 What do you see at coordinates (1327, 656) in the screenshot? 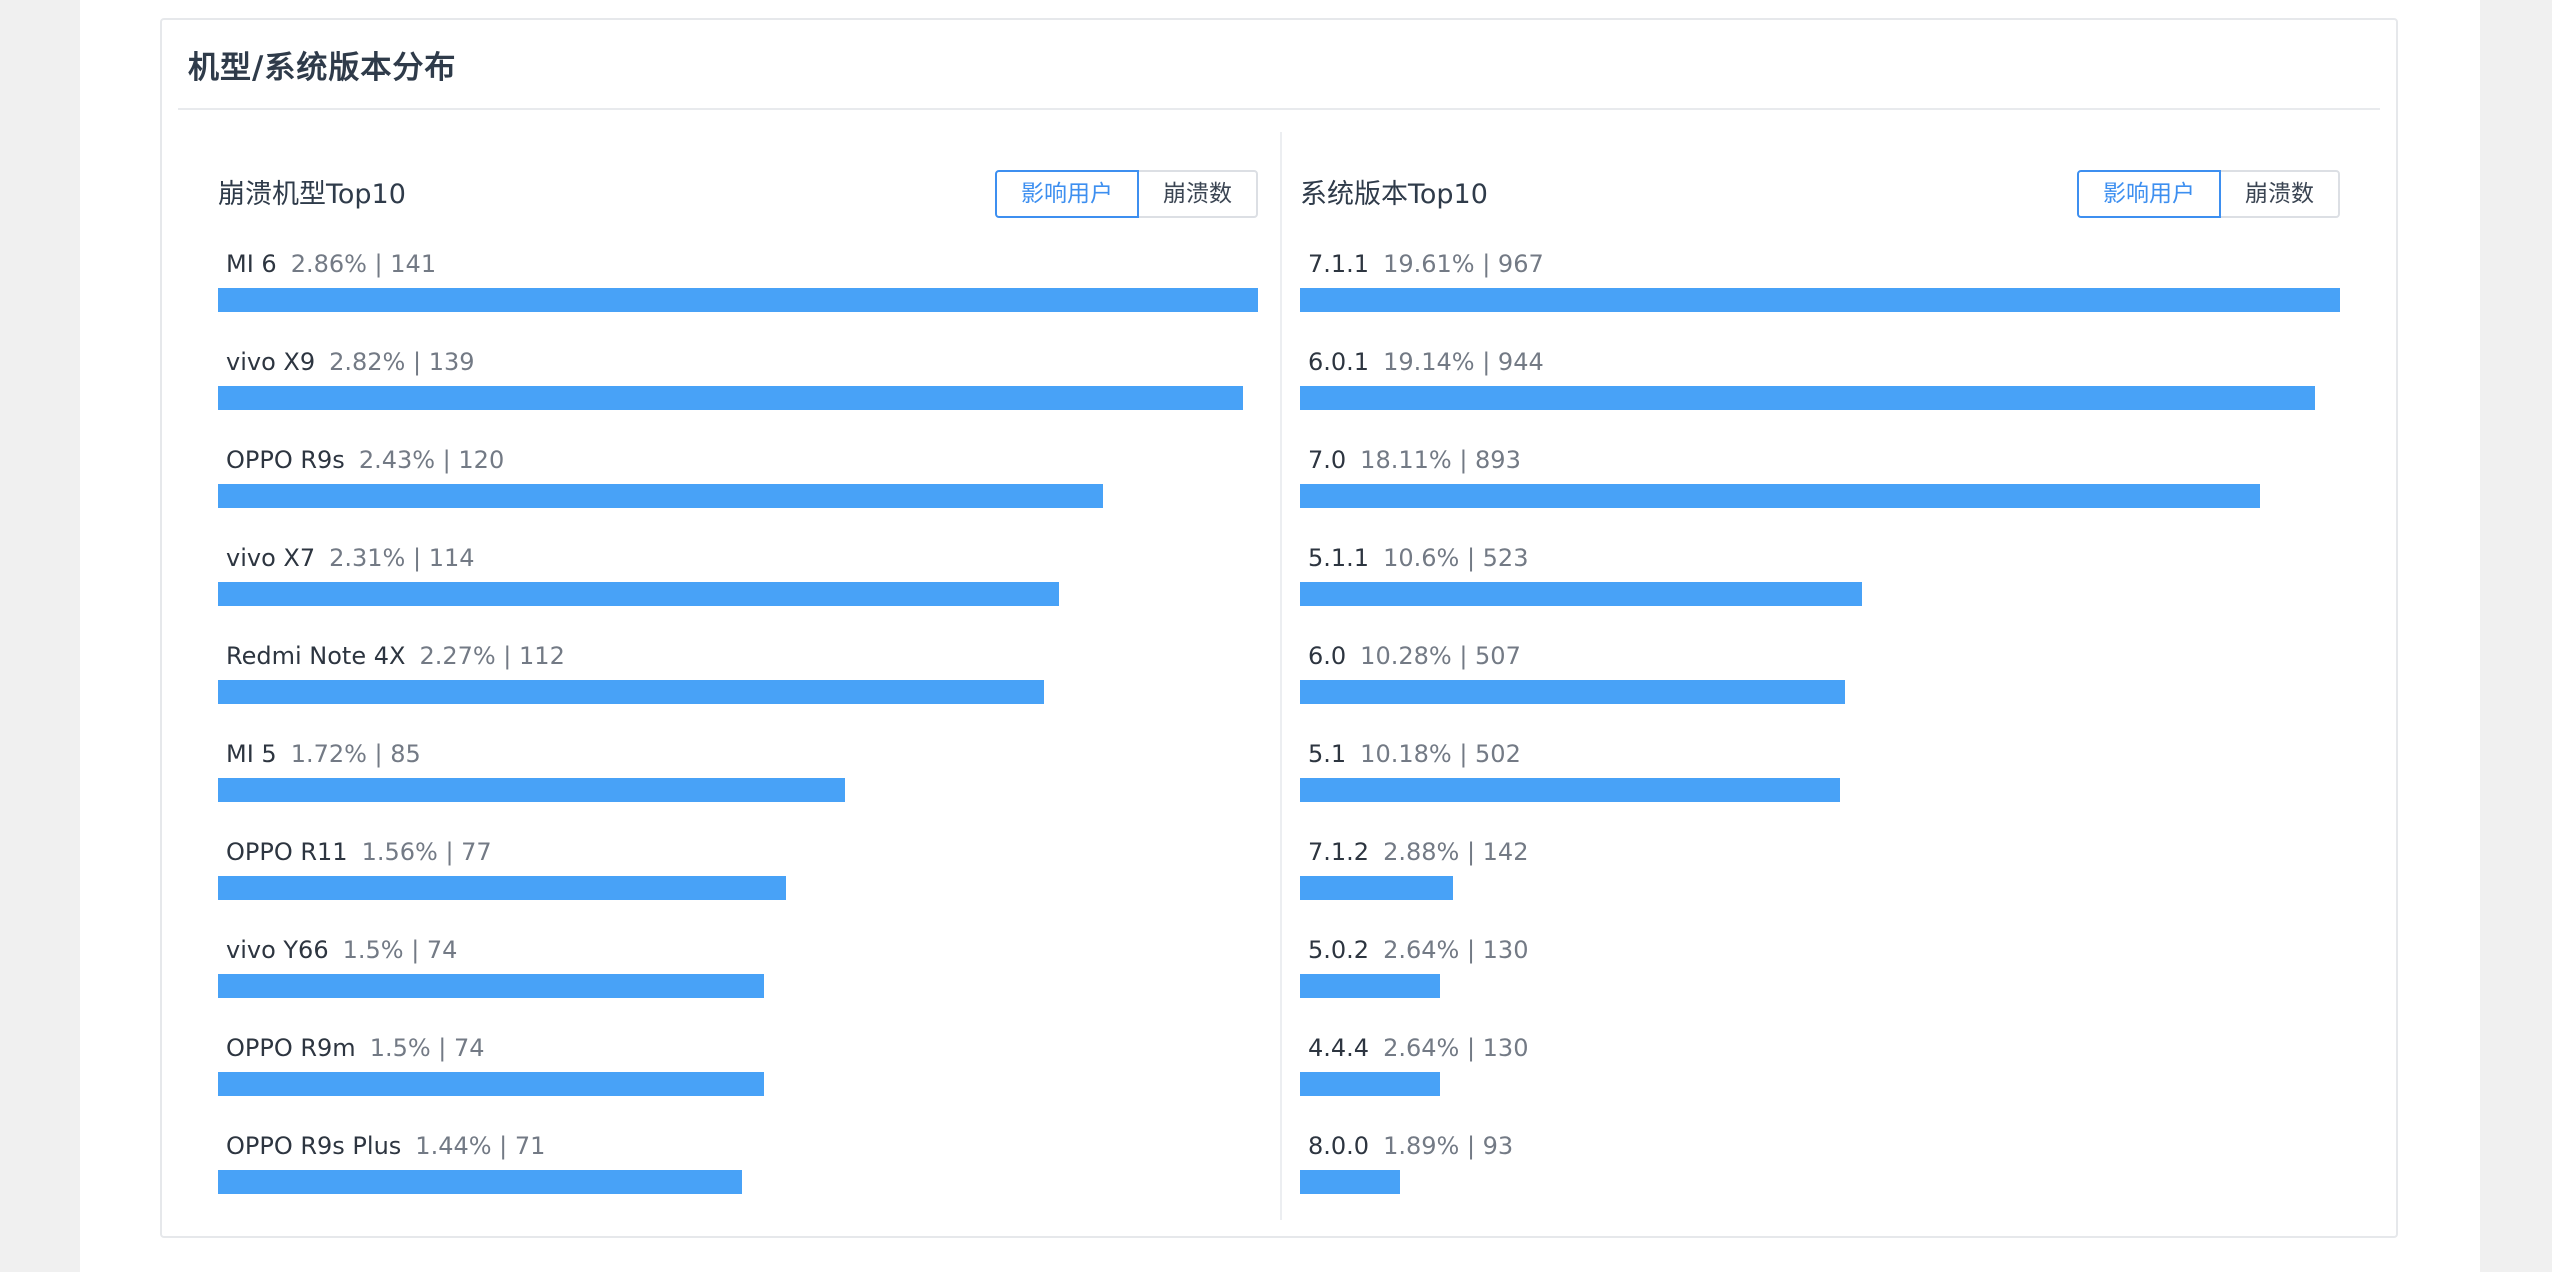
I see `bar-category-label: 6.0` at bounding box center [1327, 656].